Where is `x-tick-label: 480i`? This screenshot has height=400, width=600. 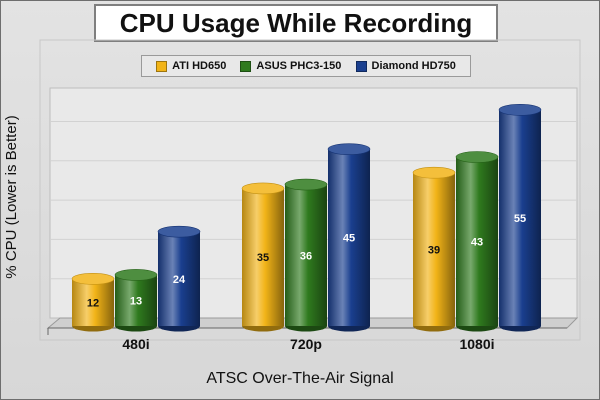 x-tick-label: 480i is located at coordinates (135, 344).